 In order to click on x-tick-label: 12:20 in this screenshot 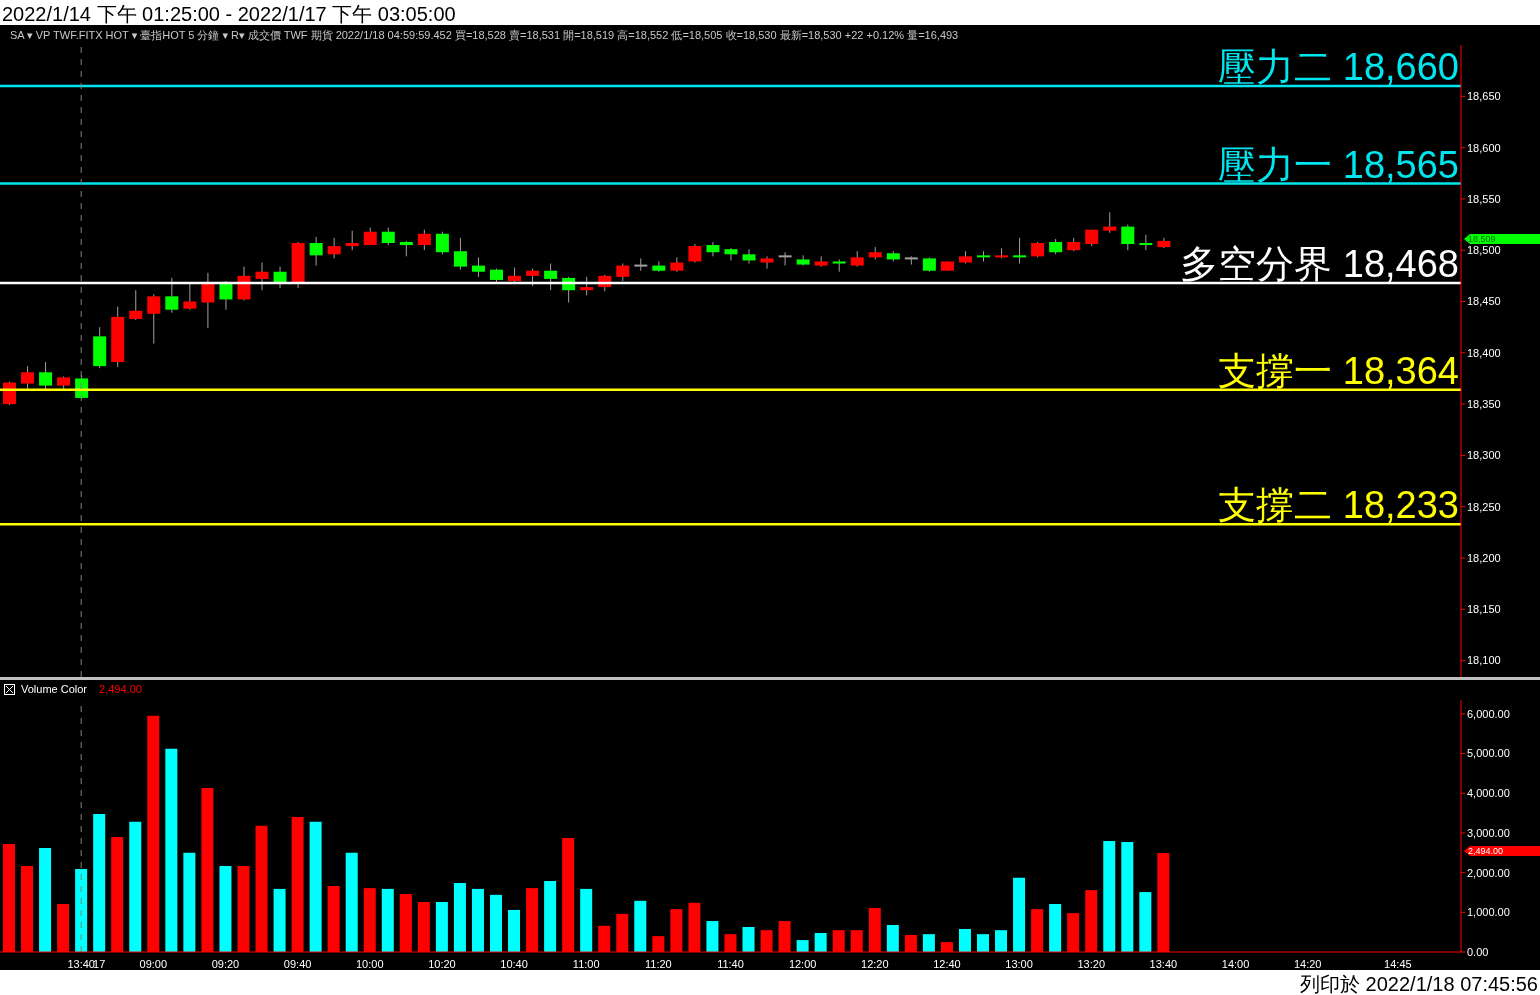, I will do `click(875, 963)`.